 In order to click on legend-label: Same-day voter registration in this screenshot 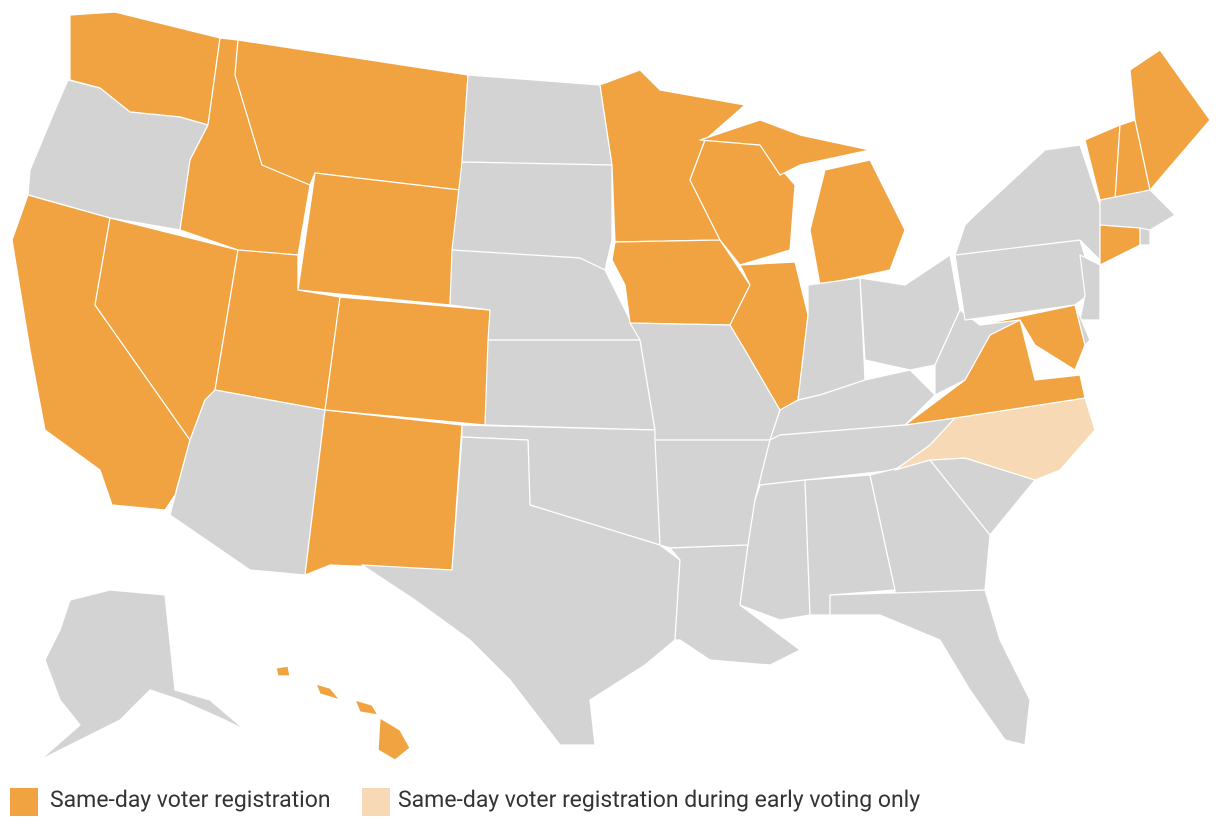, I will do `click(190, 799)`.